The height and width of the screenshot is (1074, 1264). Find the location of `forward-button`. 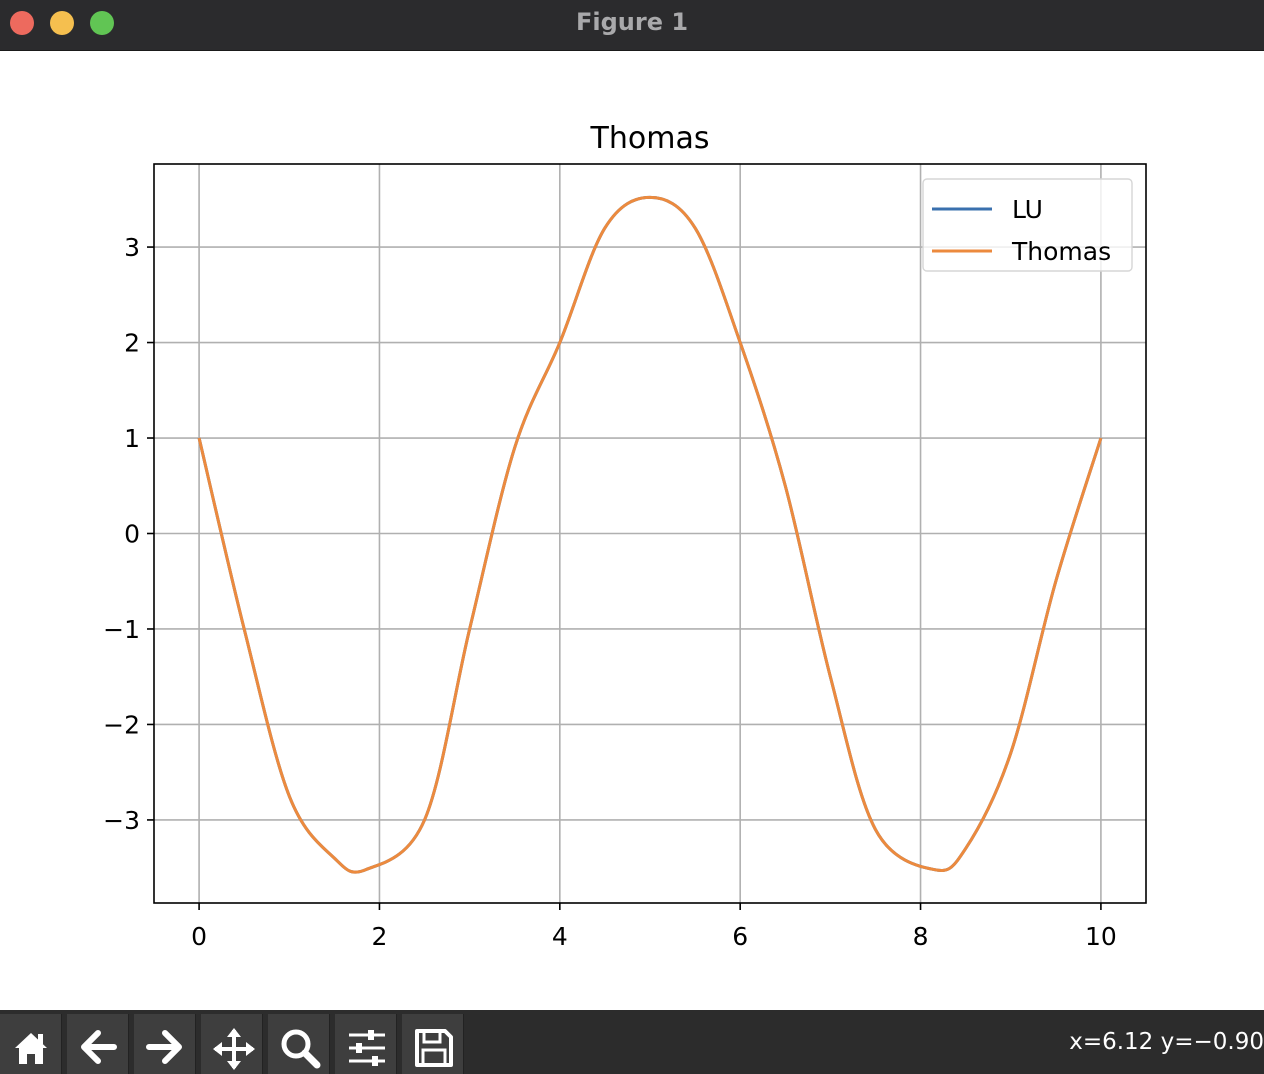

forward-button is located at coordinates (165, 1044).